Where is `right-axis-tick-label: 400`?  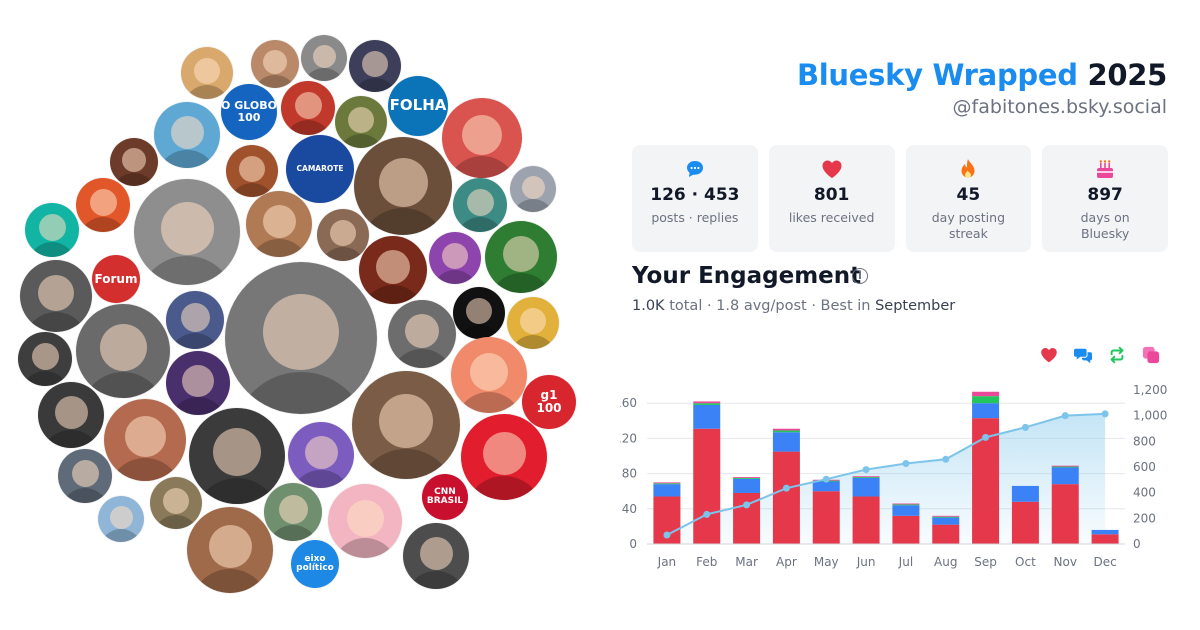 right-axis-tick-label: 400 is located at coordinates (1144, 493).